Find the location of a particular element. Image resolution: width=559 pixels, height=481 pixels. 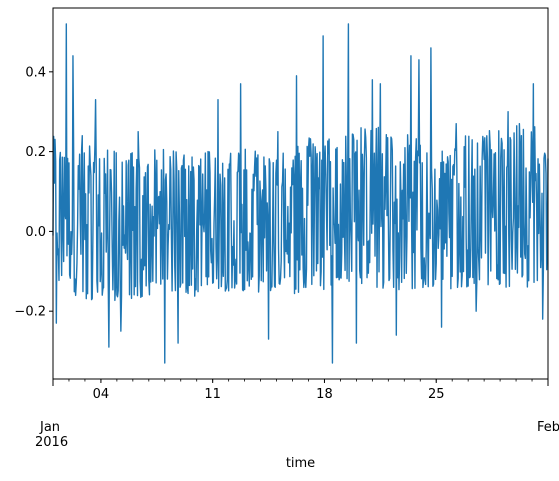

x-tick-label: 04 is located at coordinates (101, 394).